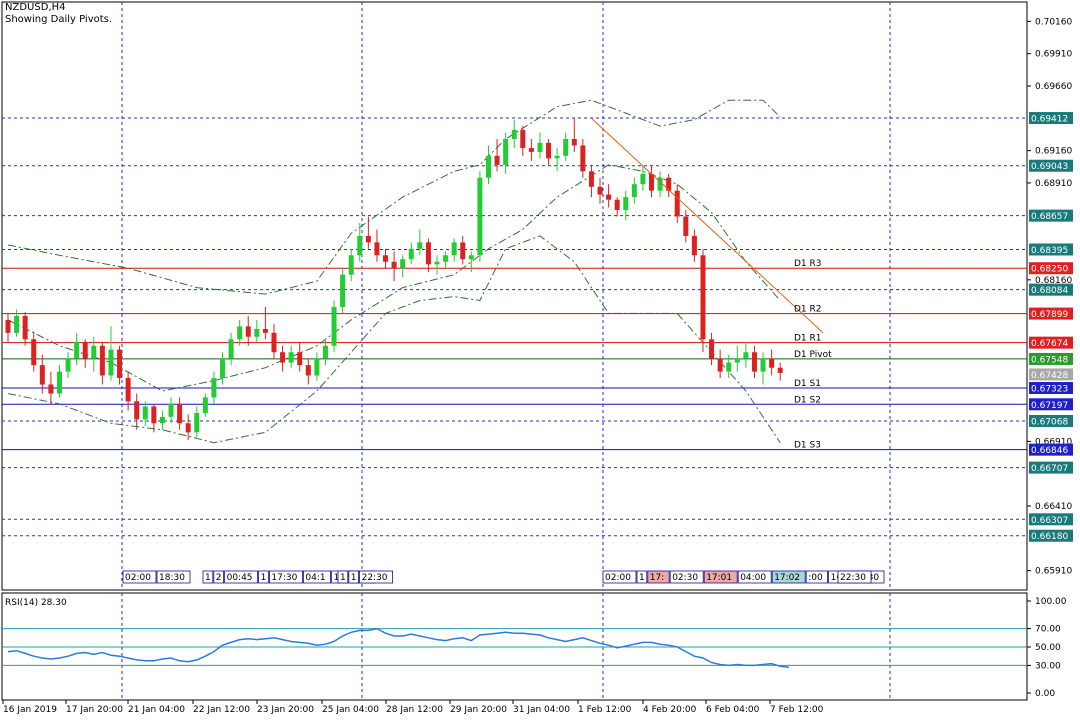 The image size is (1080, 720). I want to click on pivot-label: D1 S2, so click(807, 400).